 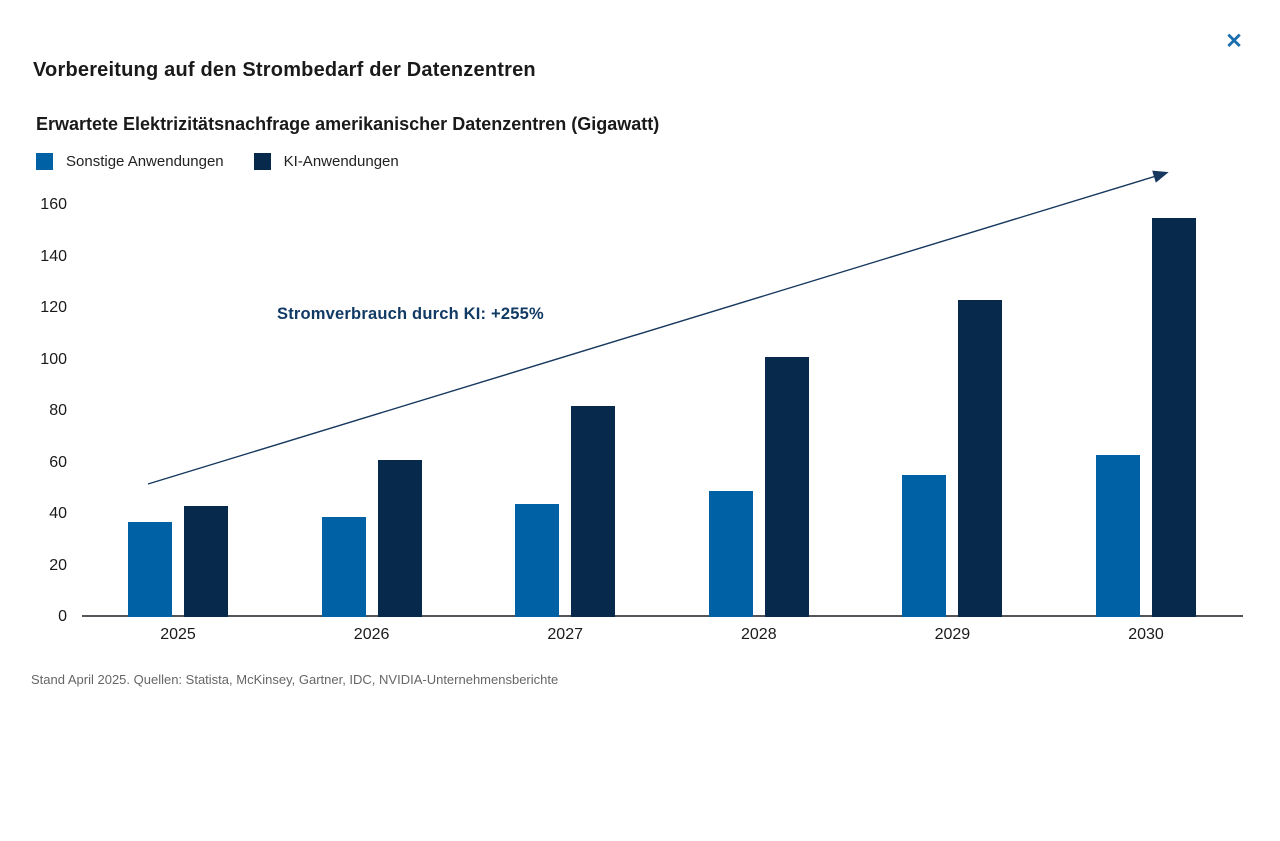 What do you see at coordinates (593, 511) in the screenshot?
I see `bar-ki-2027` at bounding box center [593, 511].